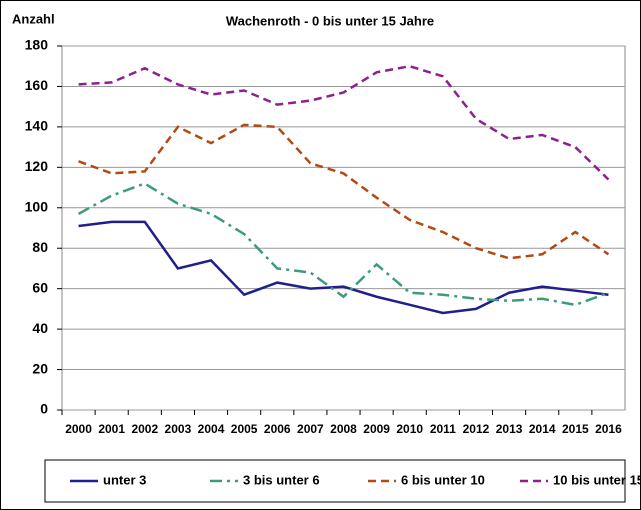  Describe the element at coordinates (575, 429) in the screenshot. I see `x-tick-label: 2015` at that location.